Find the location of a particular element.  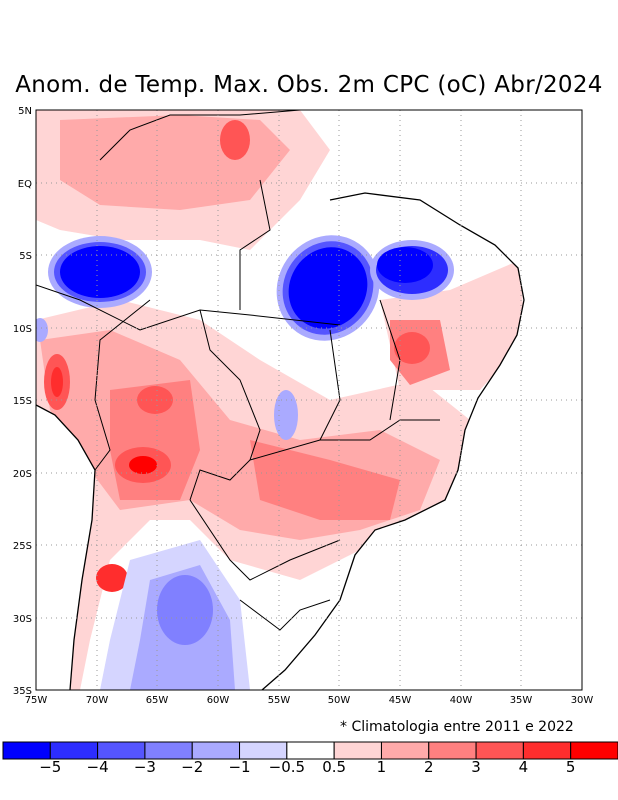

lon-axis: 75W 70W 65W 60W 55W 50W 45W 40W 35W 30W is located at coordinates (309, 700).